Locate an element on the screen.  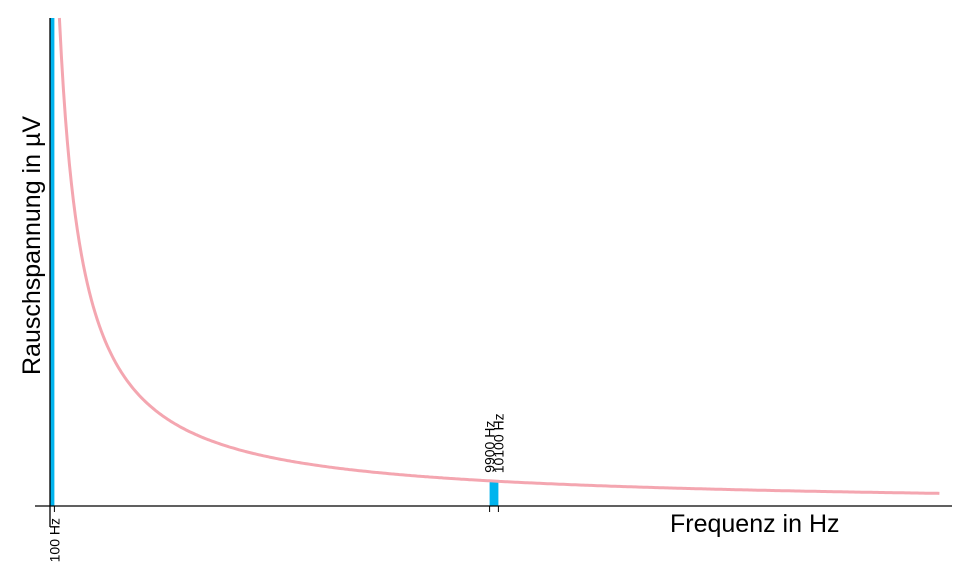
tick-label-2: 9900 Hz is located at coordinates (490, 447).